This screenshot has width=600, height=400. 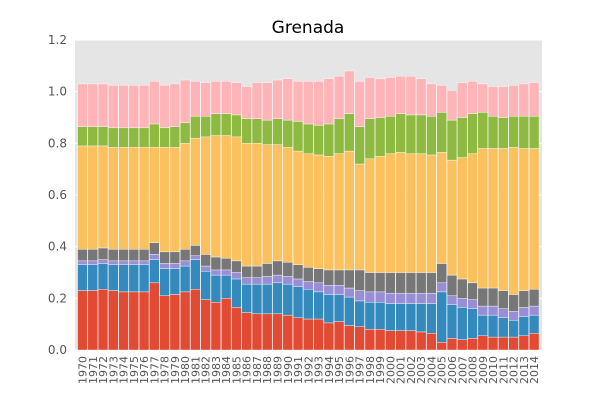 What do you see at coordinates (452, 370) in the screenshot?
I see `x-tick-label: 2006` at bounding box center [452, 370].